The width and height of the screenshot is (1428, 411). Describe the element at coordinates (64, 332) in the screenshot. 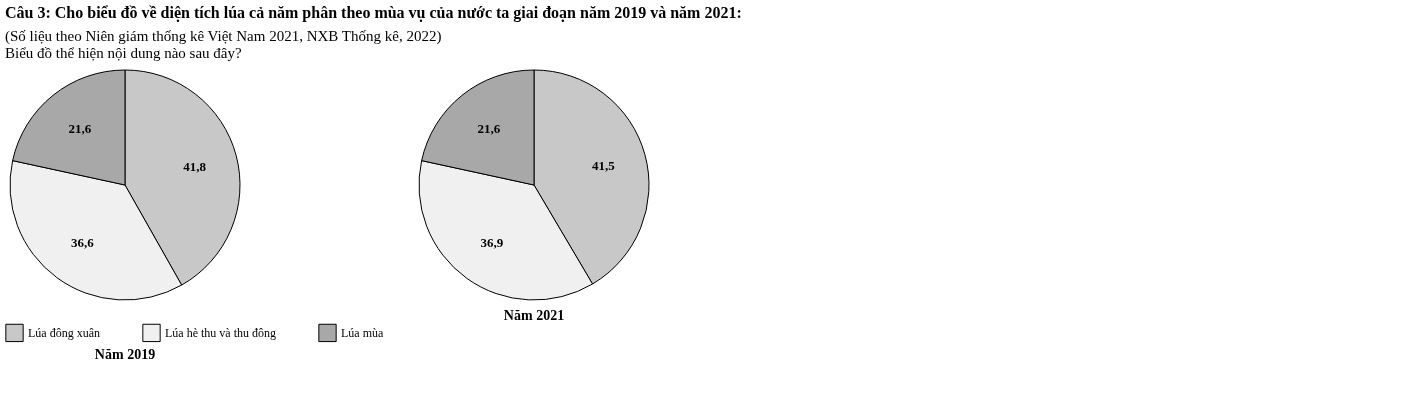

I see `legend-label: Lúa đông xuân` at that location.